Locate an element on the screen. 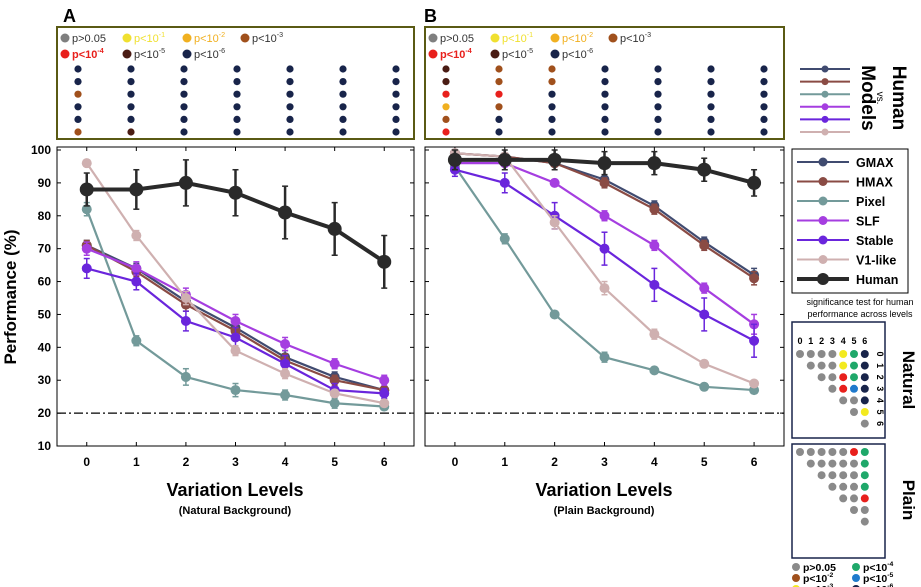 This screenshot has width=921, height=587. human-vs-models-box-a is located at coordinates (235, 83).